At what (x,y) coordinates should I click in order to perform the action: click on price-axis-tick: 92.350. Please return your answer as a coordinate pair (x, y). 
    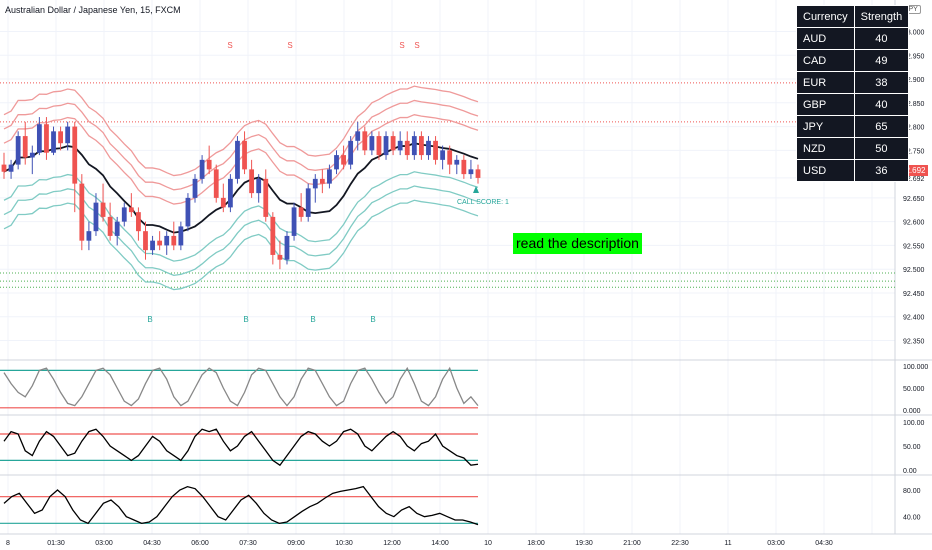
    Looking at the image, I should click on (914, 341).